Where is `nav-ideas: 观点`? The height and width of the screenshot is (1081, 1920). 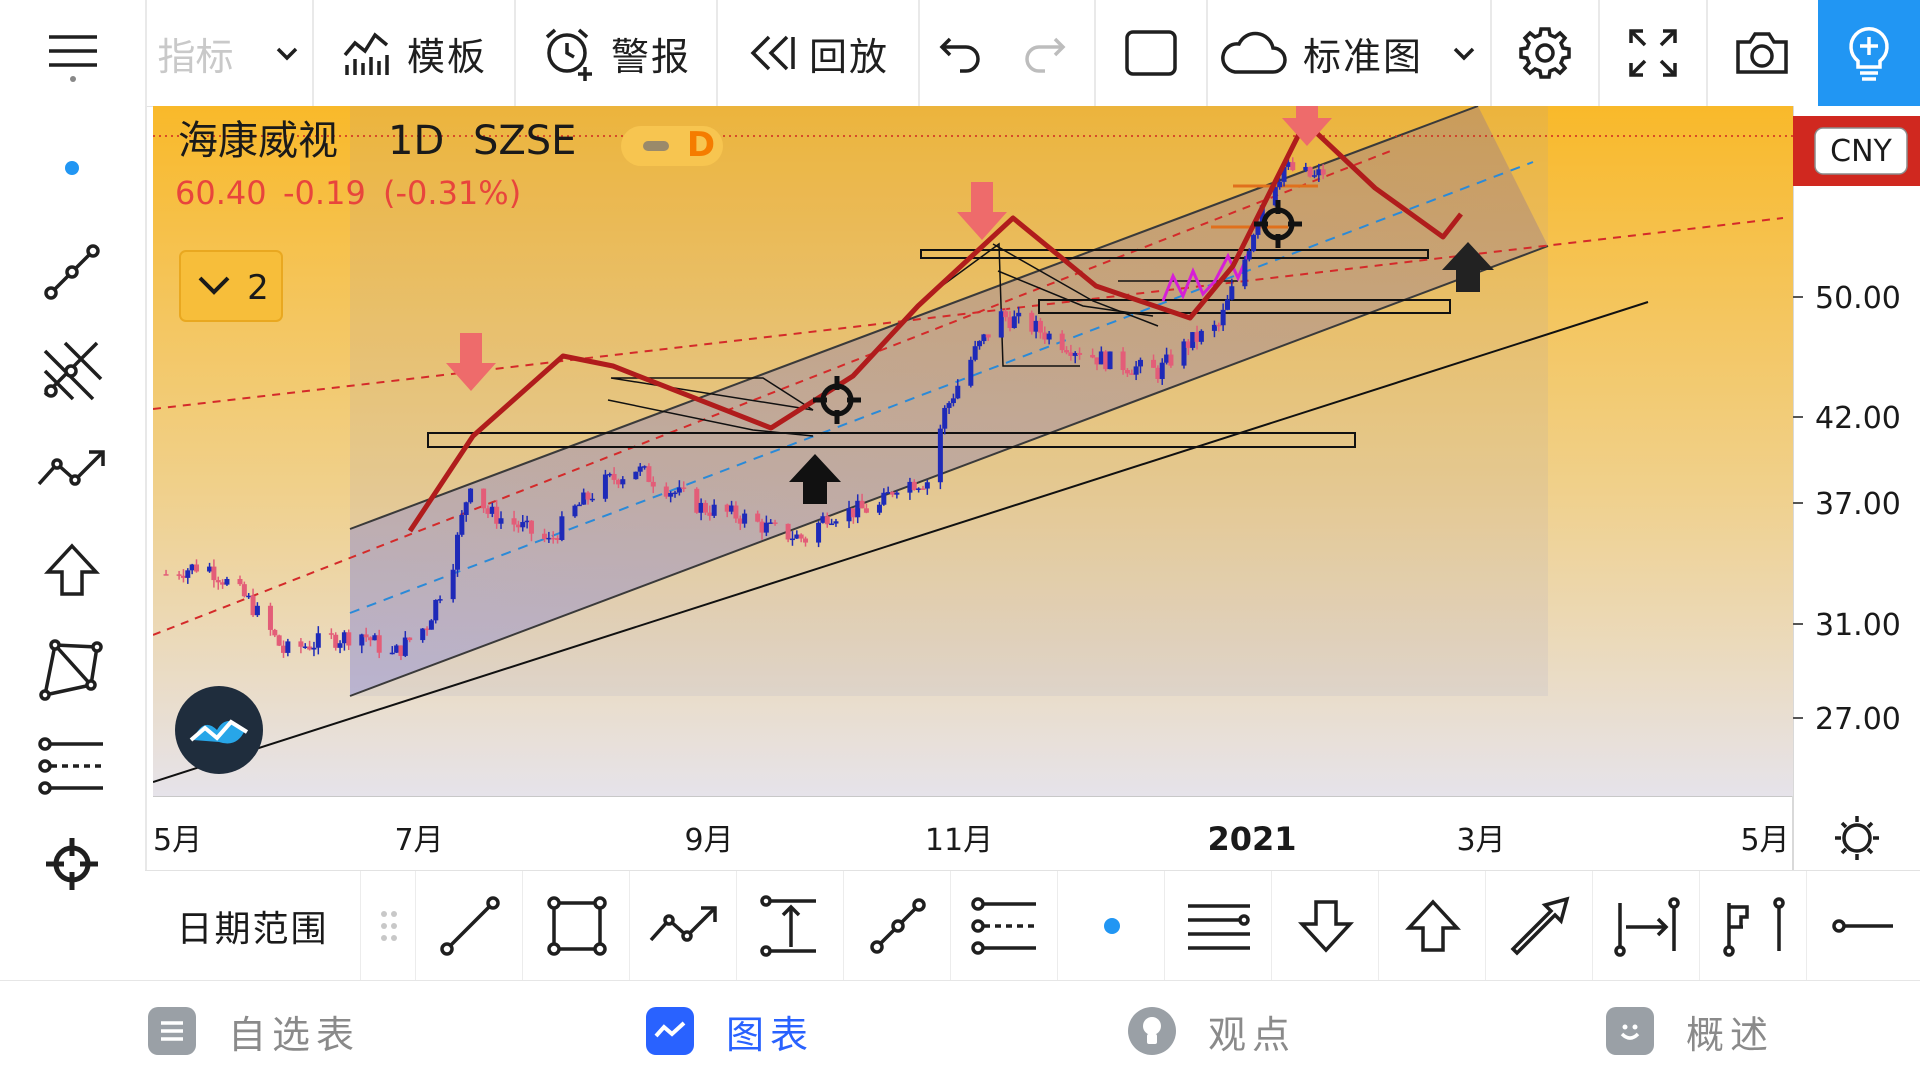 nav-ideas: 观点 is located at coordinates (1212, 1031).